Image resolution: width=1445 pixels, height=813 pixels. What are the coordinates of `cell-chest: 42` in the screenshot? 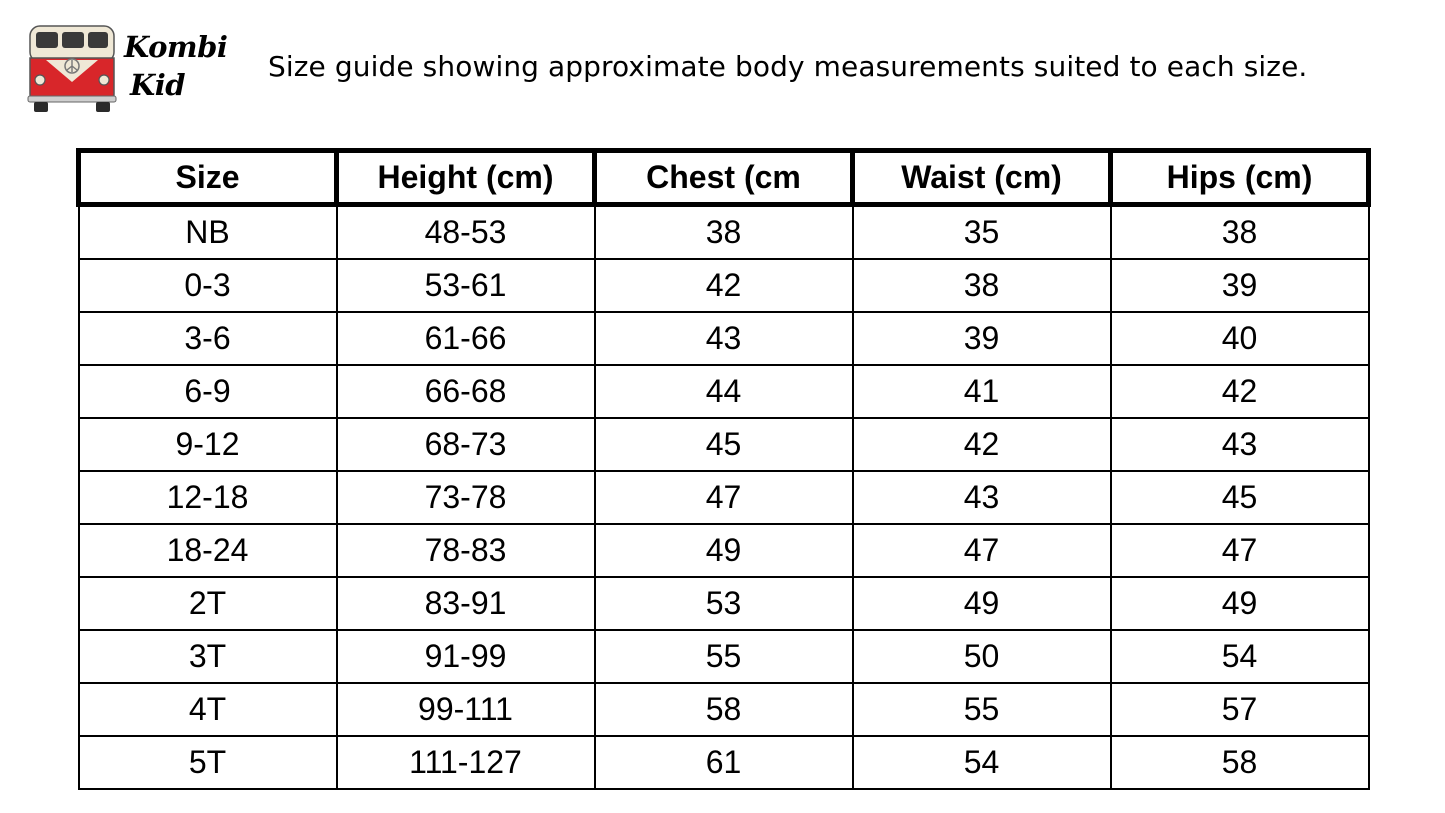 It's located at (723, 285).